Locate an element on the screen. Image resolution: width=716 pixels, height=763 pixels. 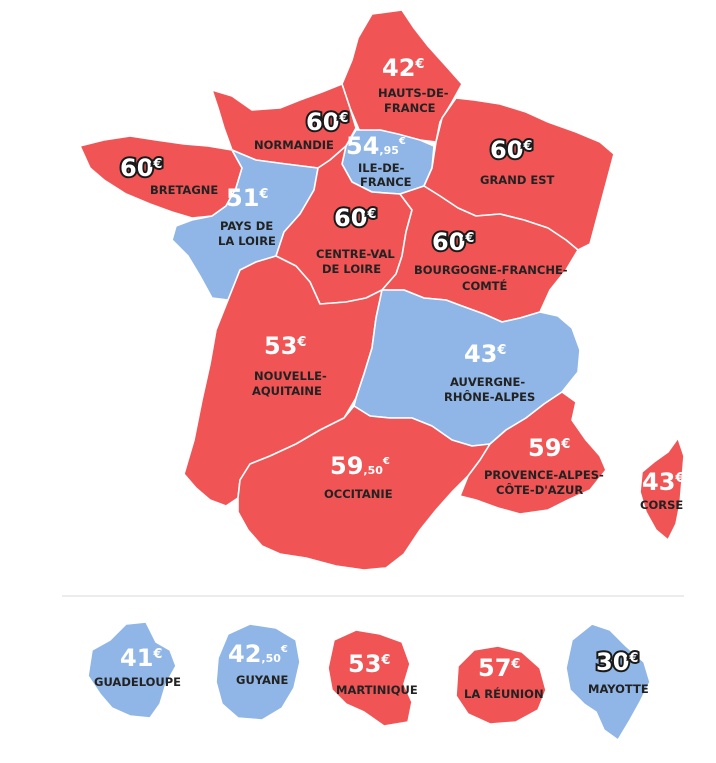
label-ile-de-france-2: FRANCE is located at coordinates (386, 182).